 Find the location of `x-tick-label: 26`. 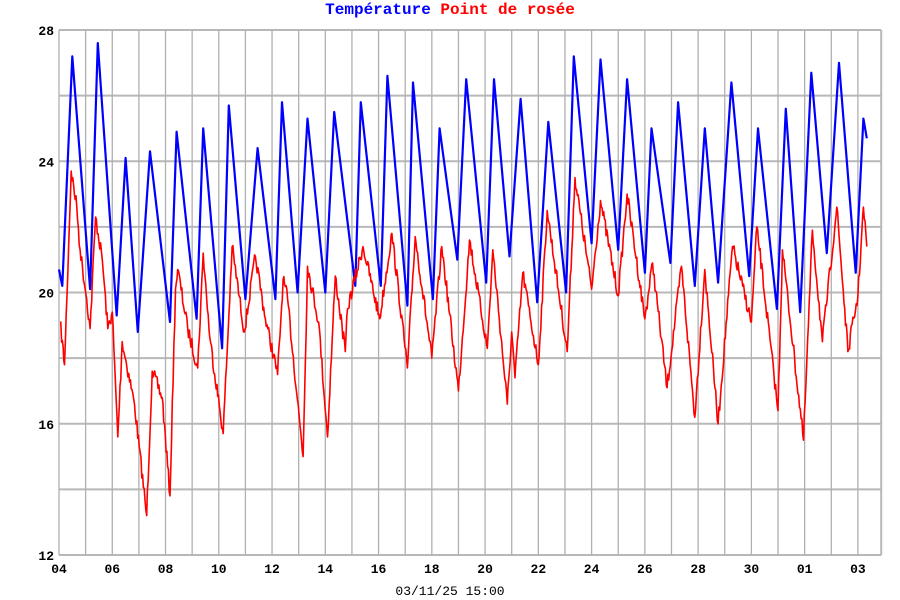

x-tick-label: 26 is located at coordinates (645, 569).